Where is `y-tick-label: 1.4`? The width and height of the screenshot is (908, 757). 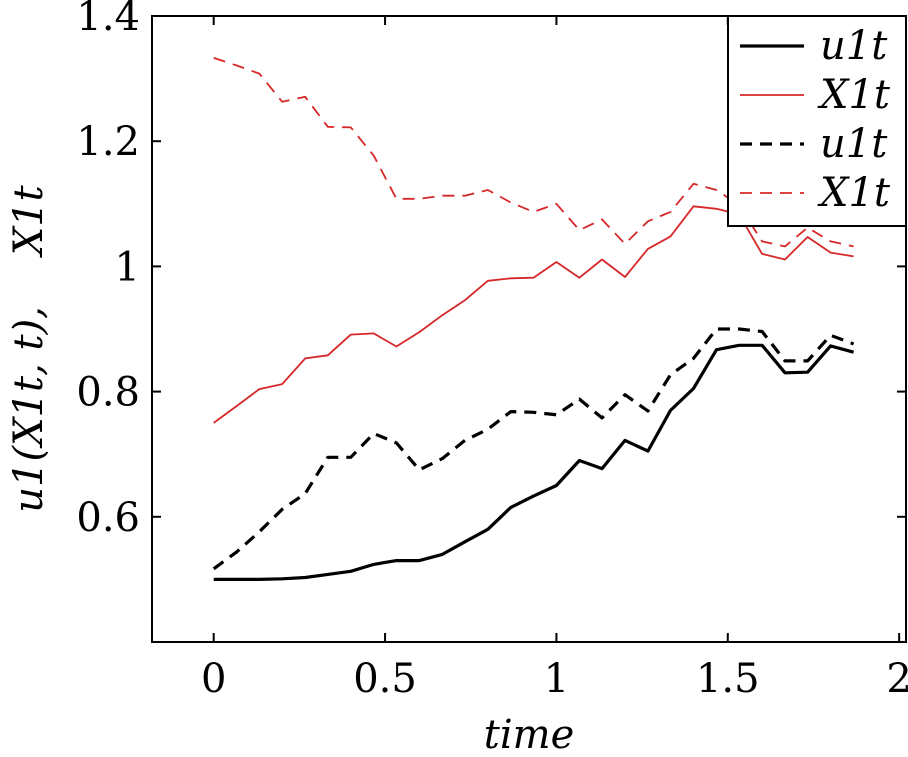 y-tick-label: 1.4 is located at coordinates (108, 20).